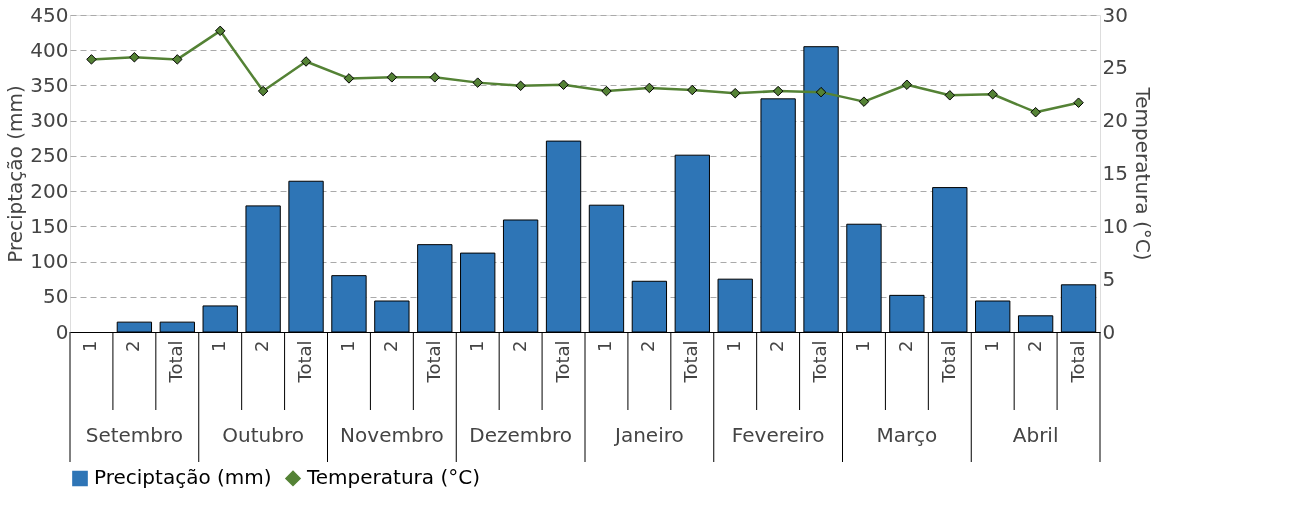 The height and width of the screenshot is (523, 1292). I want to click on text: Março, so click(907, 435).